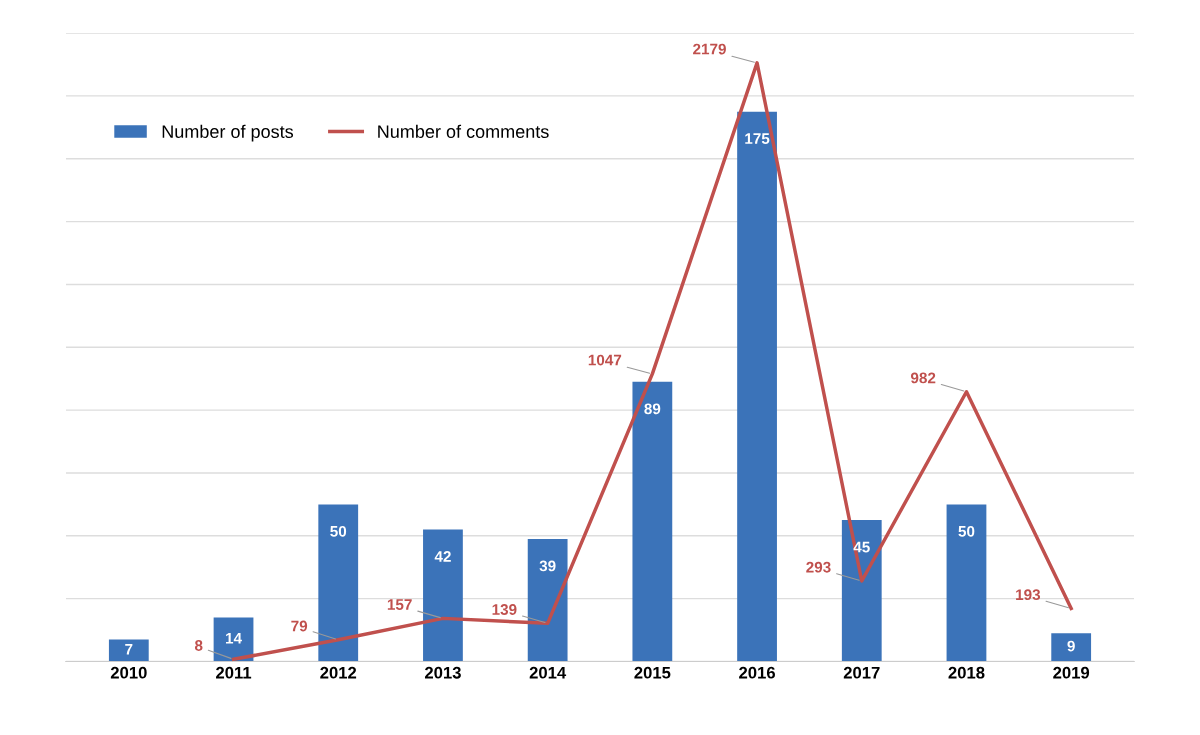  I want to click on x-tick-label: 2010, so click(128, 672).